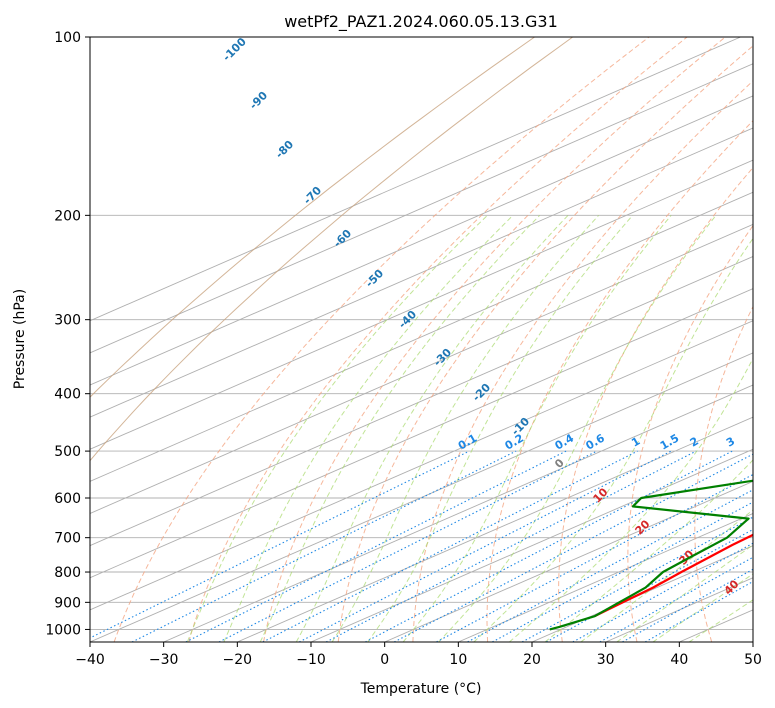  Describe the element at coordinates (20, 339) in the screenshot. I see `y-axis-title: Pressure (hPa)` at that location.